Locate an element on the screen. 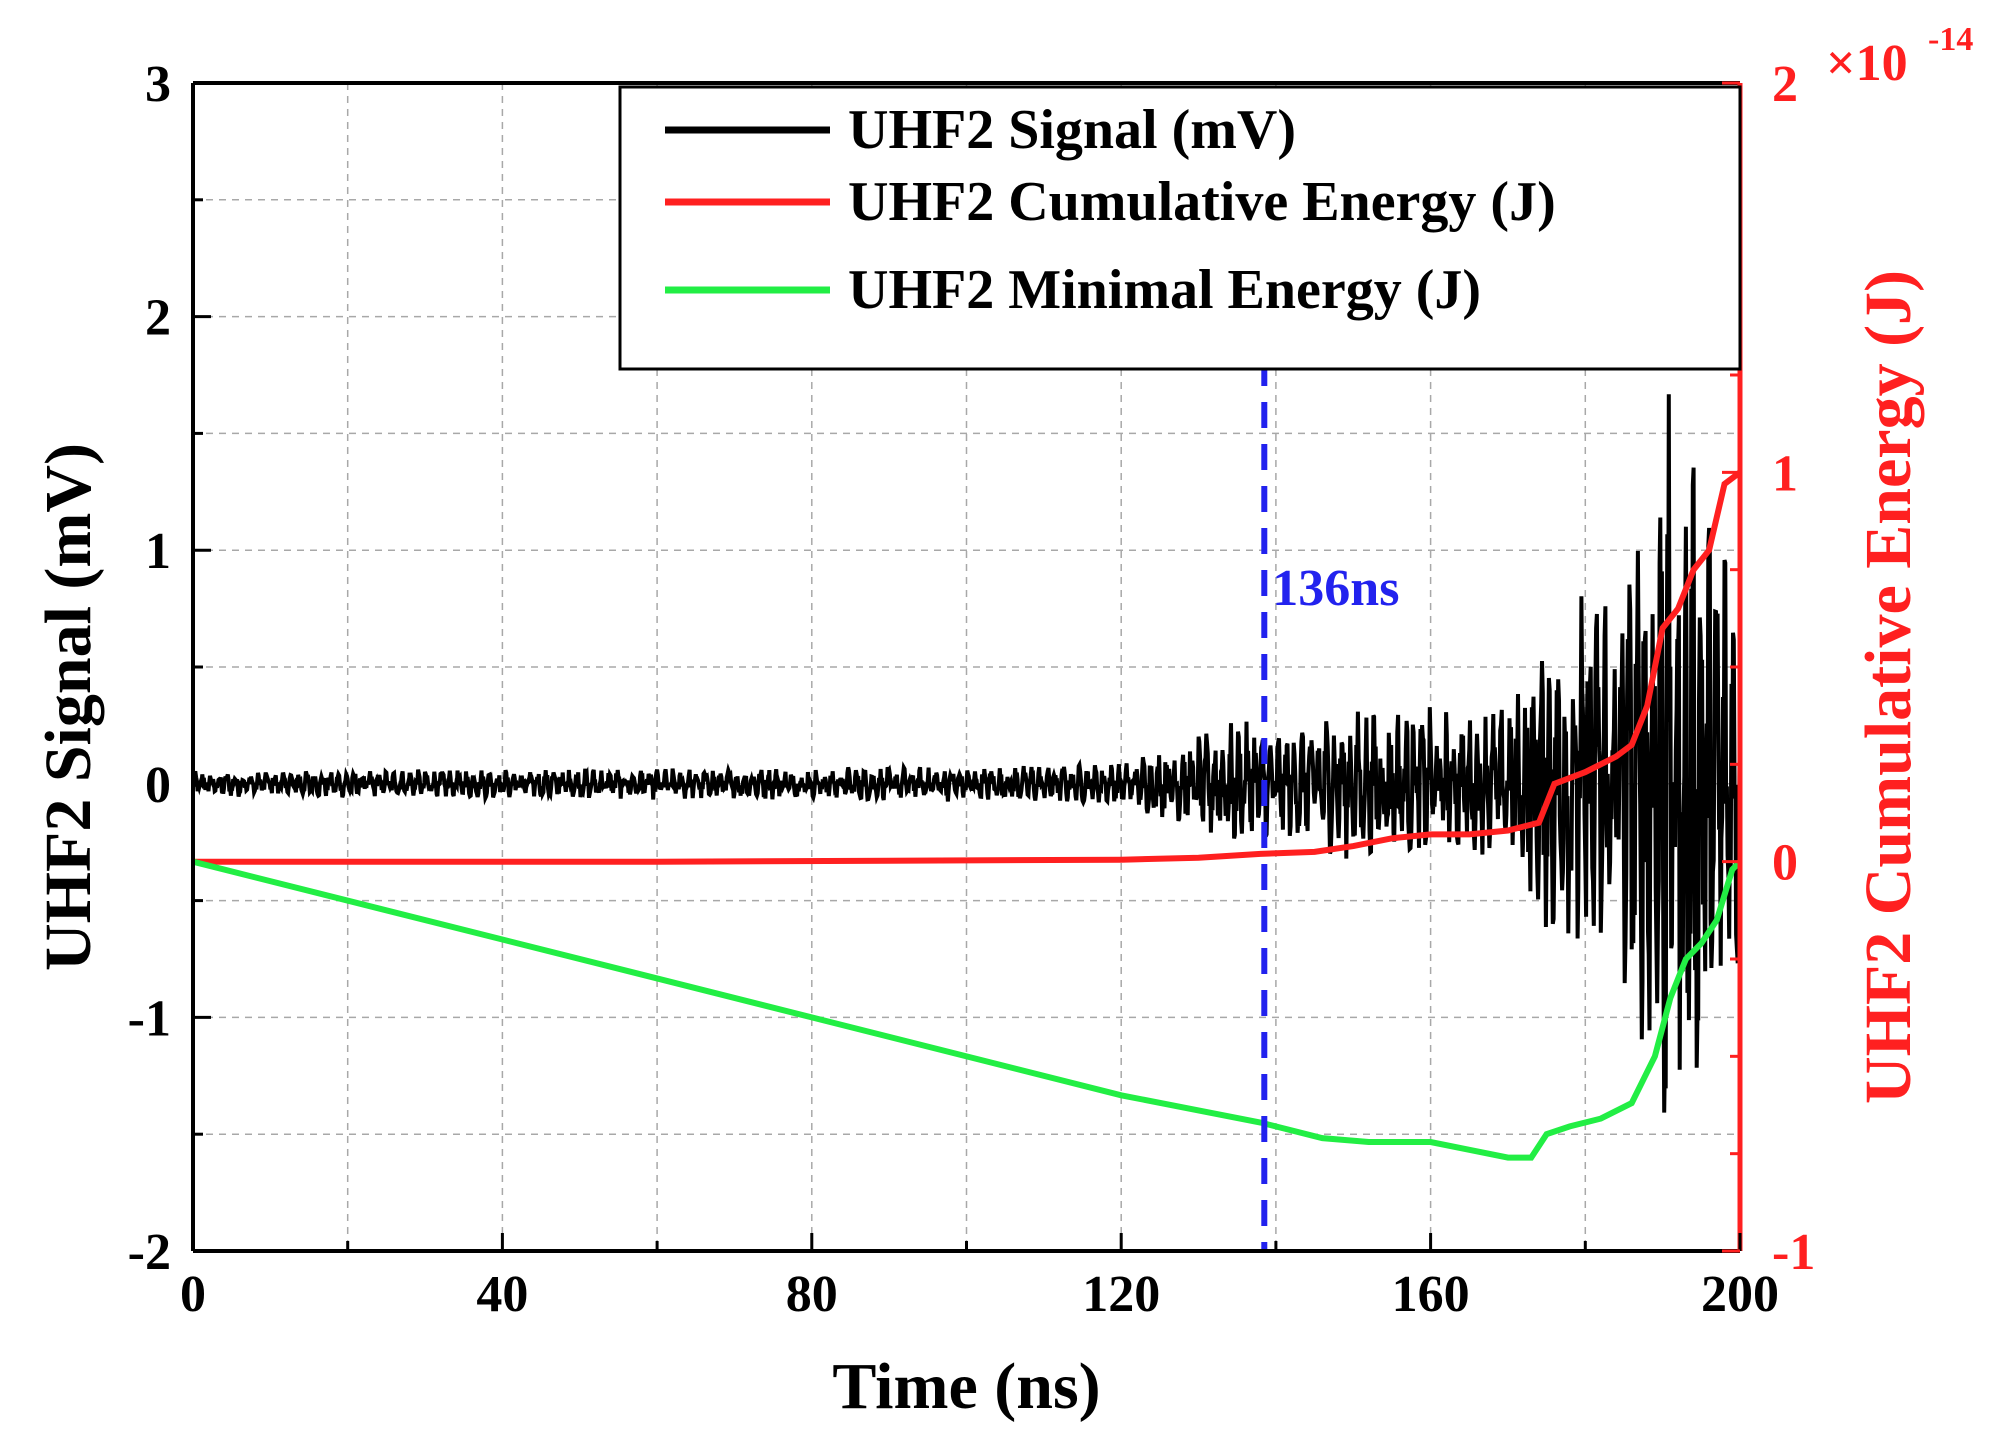 The height and width of the screenshot is (1431, 2000). y2-multiplier-label: ×10 is located at coordinates (1867, 63).